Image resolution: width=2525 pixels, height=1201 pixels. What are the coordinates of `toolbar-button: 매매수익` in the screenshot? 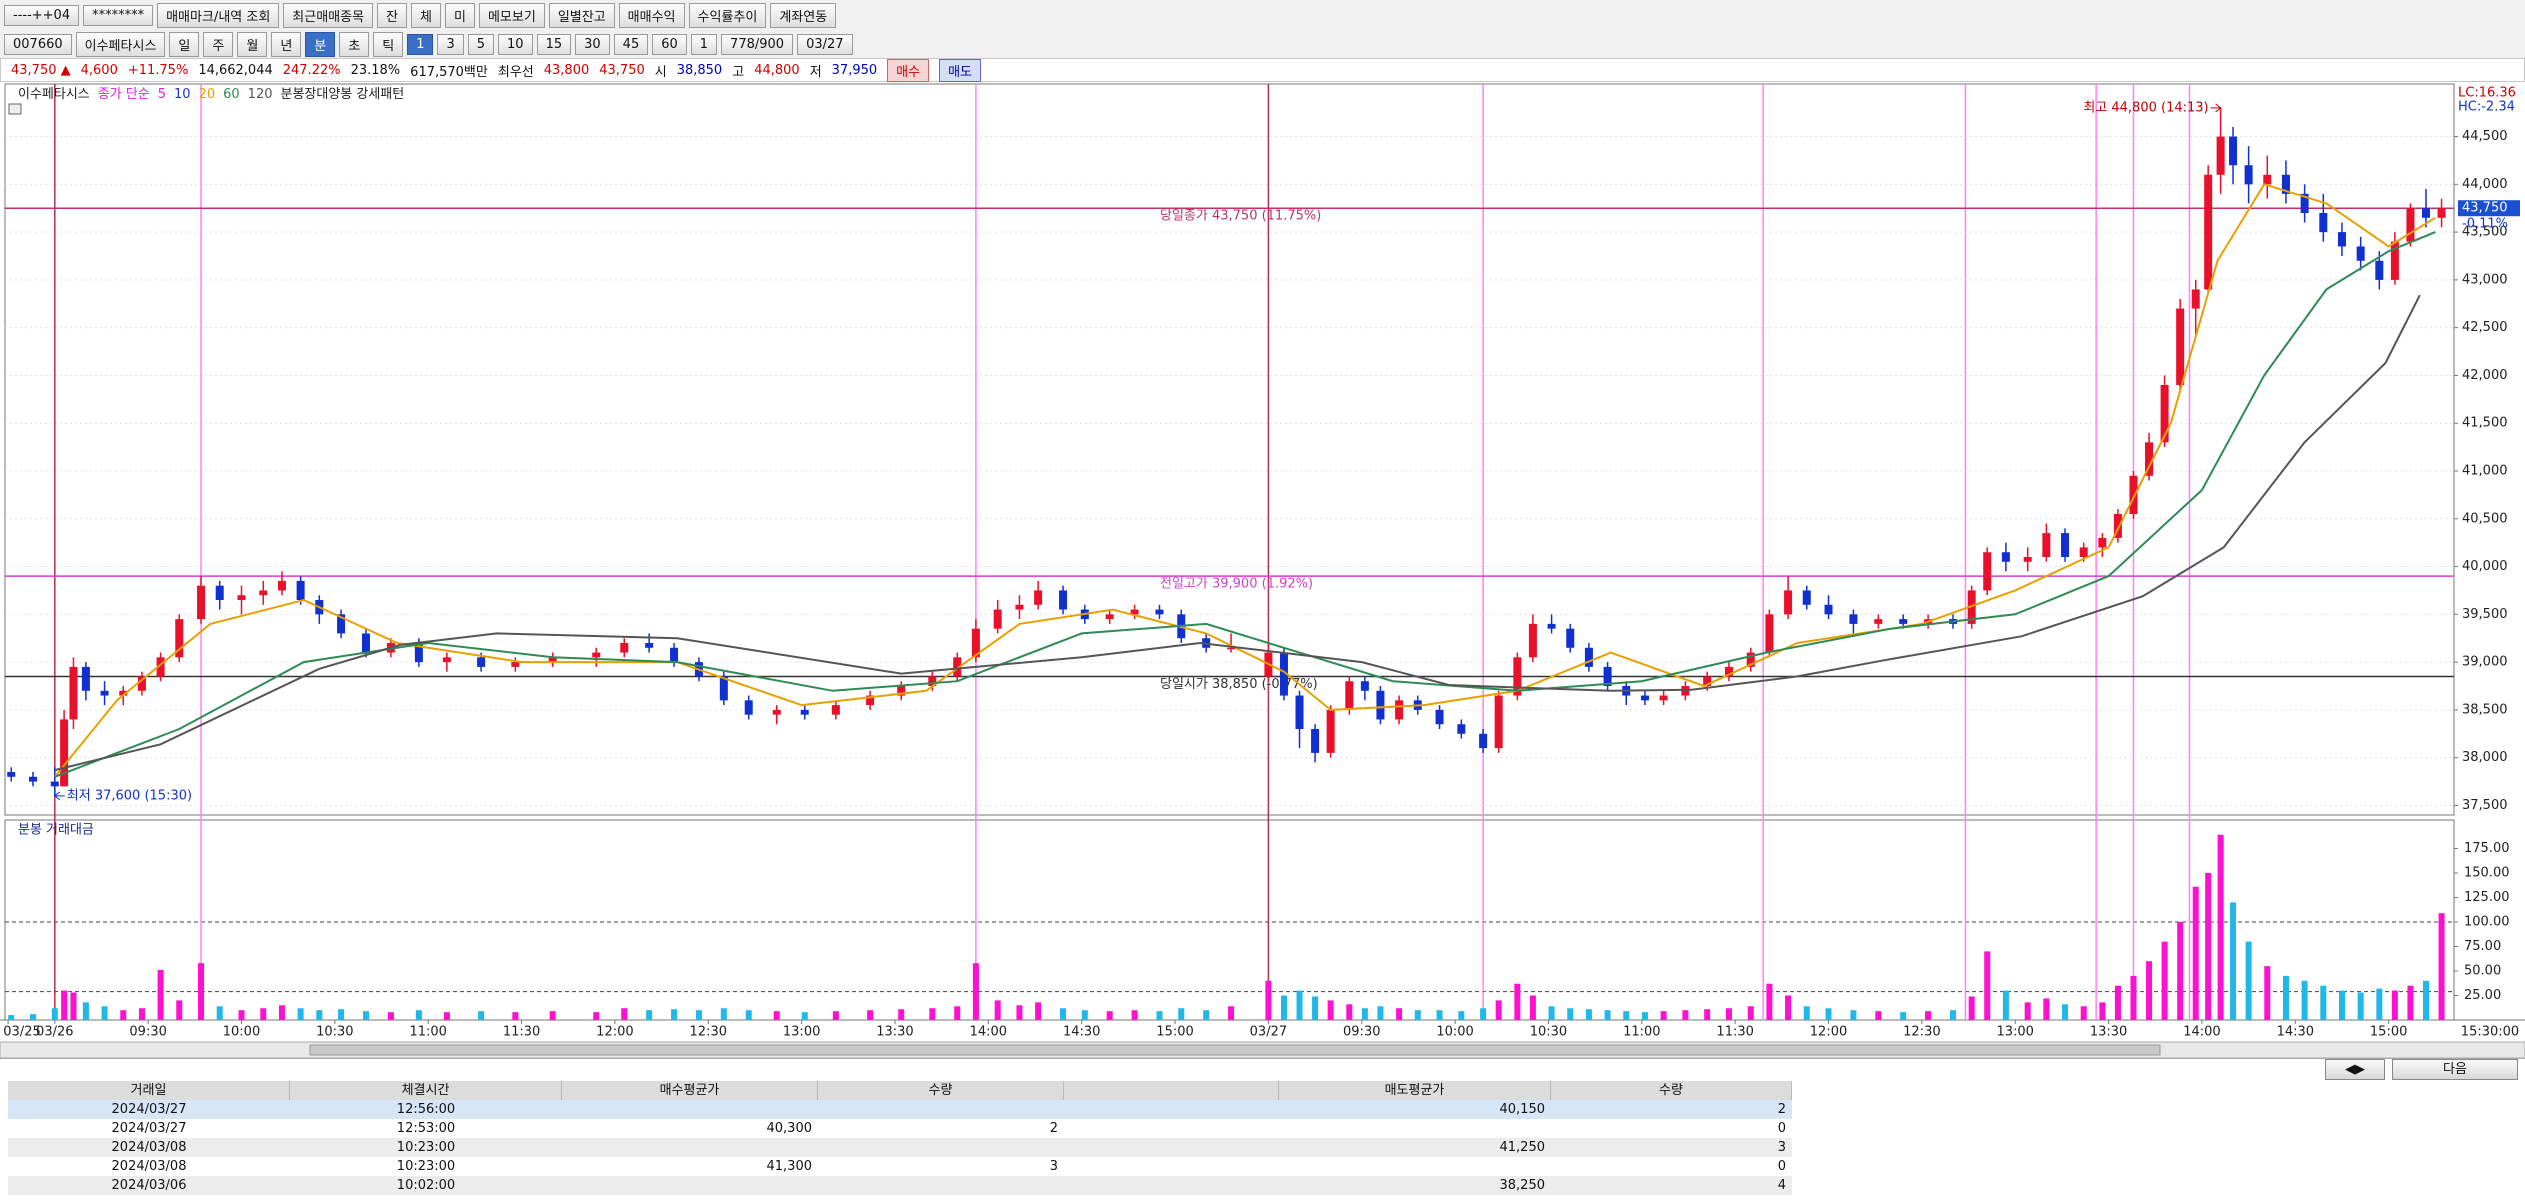 It's located at (651, 15).